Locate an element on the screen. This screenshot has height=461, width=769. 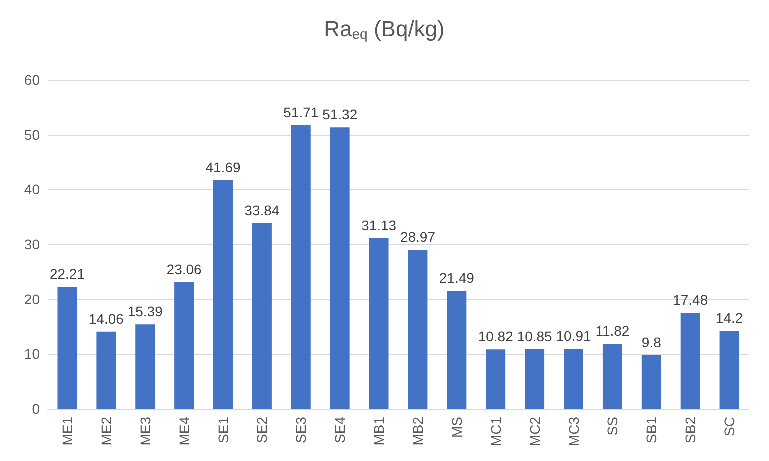
data-label: 51.71 is located at coordinates (301, 112).